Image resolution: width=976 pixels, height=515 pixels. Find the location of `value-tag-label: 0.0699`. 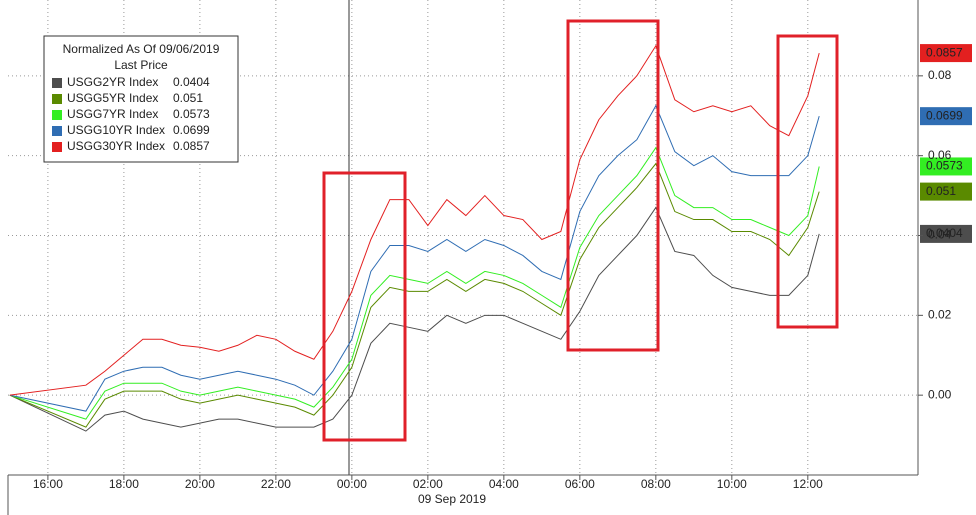

value-tag-label: 0.0699 is located at coordinates (944, 115).